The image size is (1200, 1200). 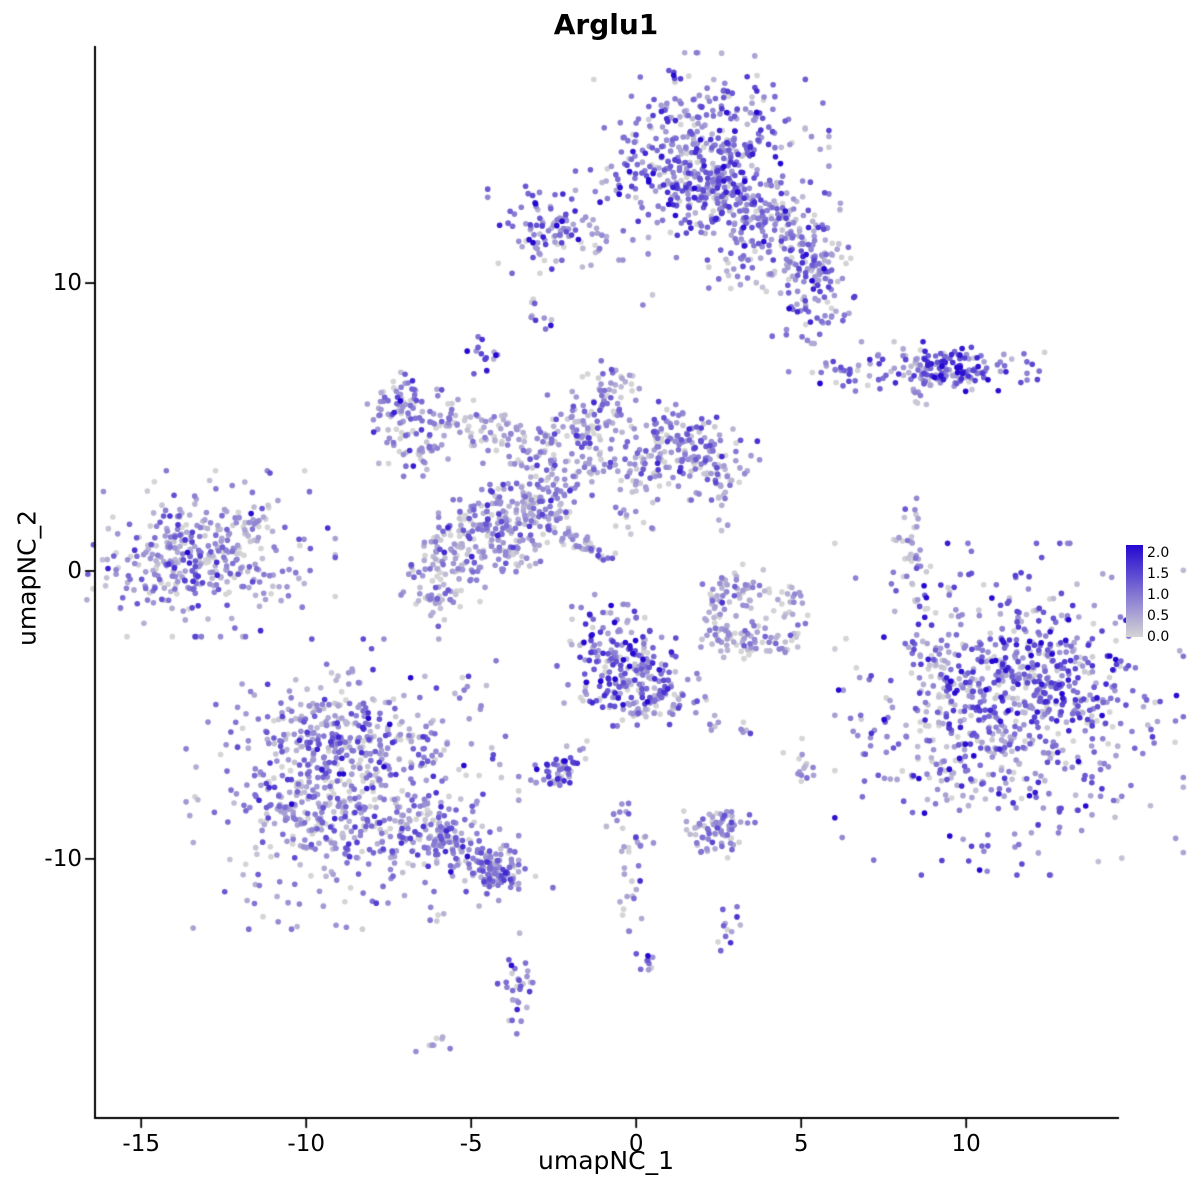 What do you see at coordinates (1158, 616) in the screenshot?
I see `legend-label: 0.5` at bounding box center [1158, 616].